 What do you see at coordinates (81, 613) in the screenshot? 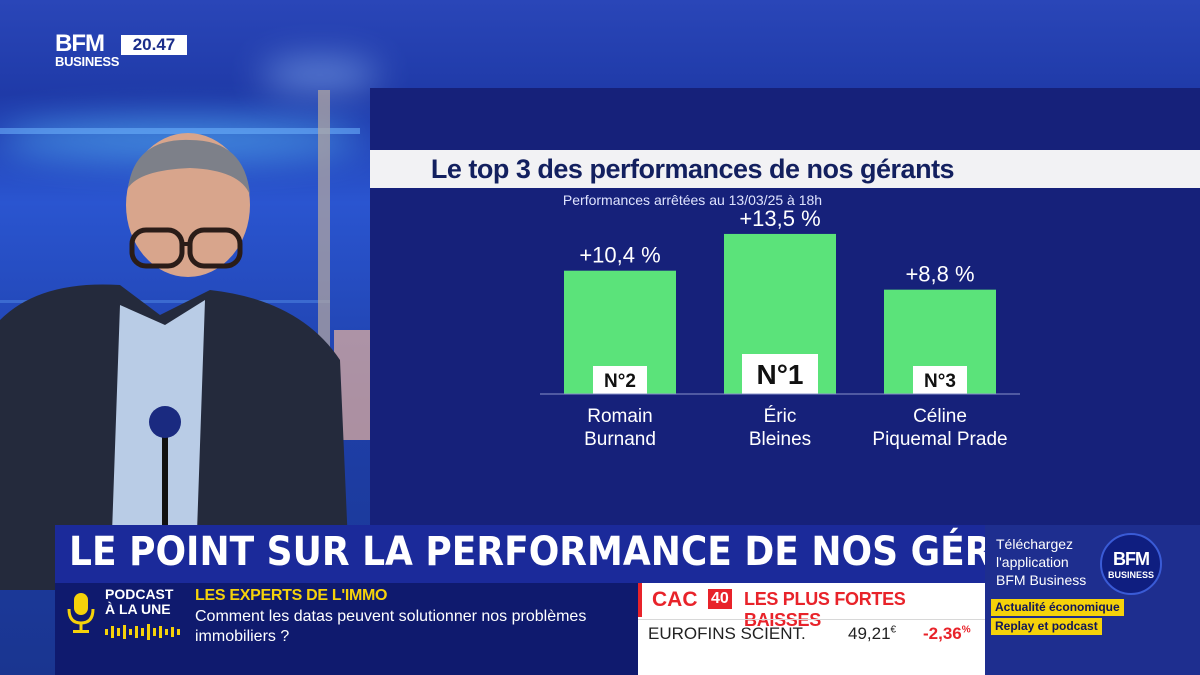
I see `microphone-icon` at bounding box center [81, 613].